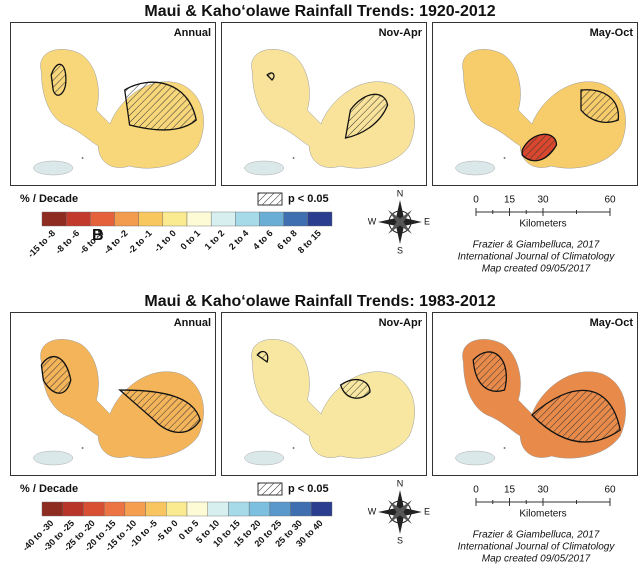 The image size is (640, 566). I want to click on legend-label: -4 to -2, so click(116, 242).